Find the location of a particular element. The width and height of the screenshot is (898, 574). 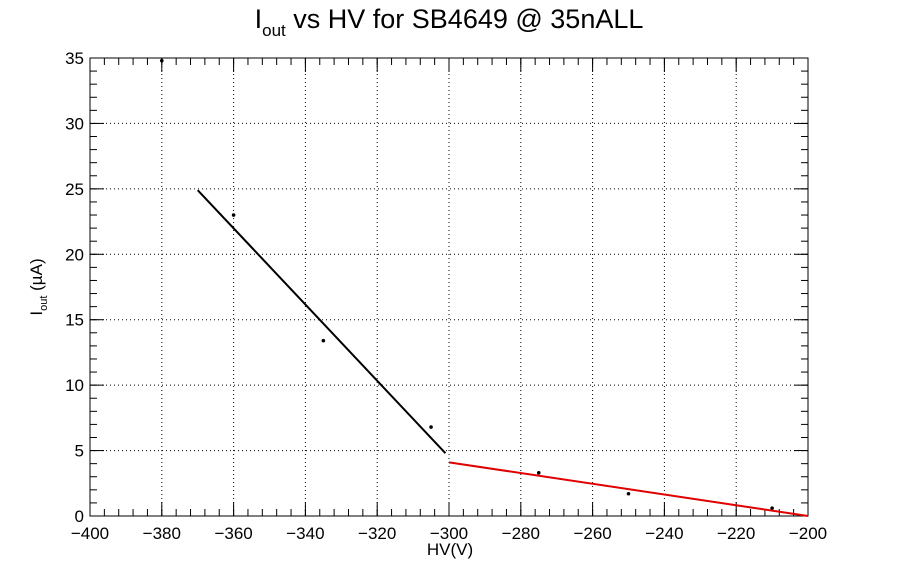

y-tick-label: 15 is located at coordinates (74, 320).